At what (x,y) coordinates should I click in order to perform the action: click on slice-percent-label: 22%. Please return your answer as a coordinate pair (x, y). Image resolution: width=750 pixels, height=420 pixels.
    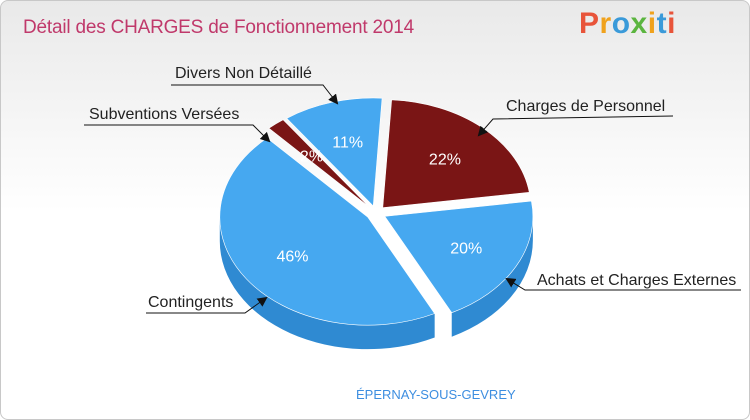
    Looking at the image, I should click on (445, 159).